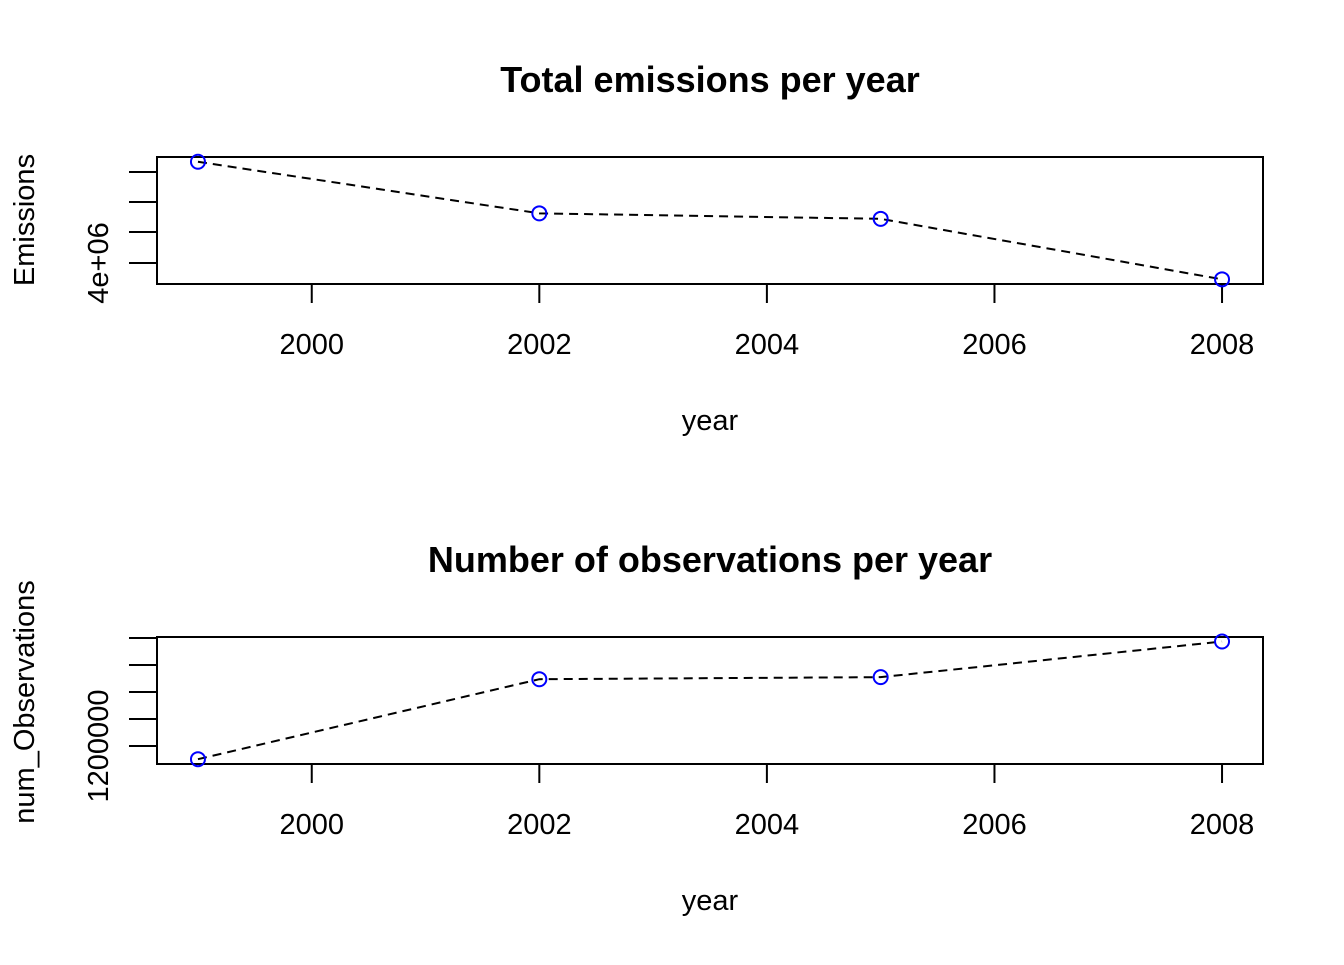 Image resolution: width=1344 pixels, height=965 pixels. I want to click on y-axis-label: Emissions, so click(25, 220).